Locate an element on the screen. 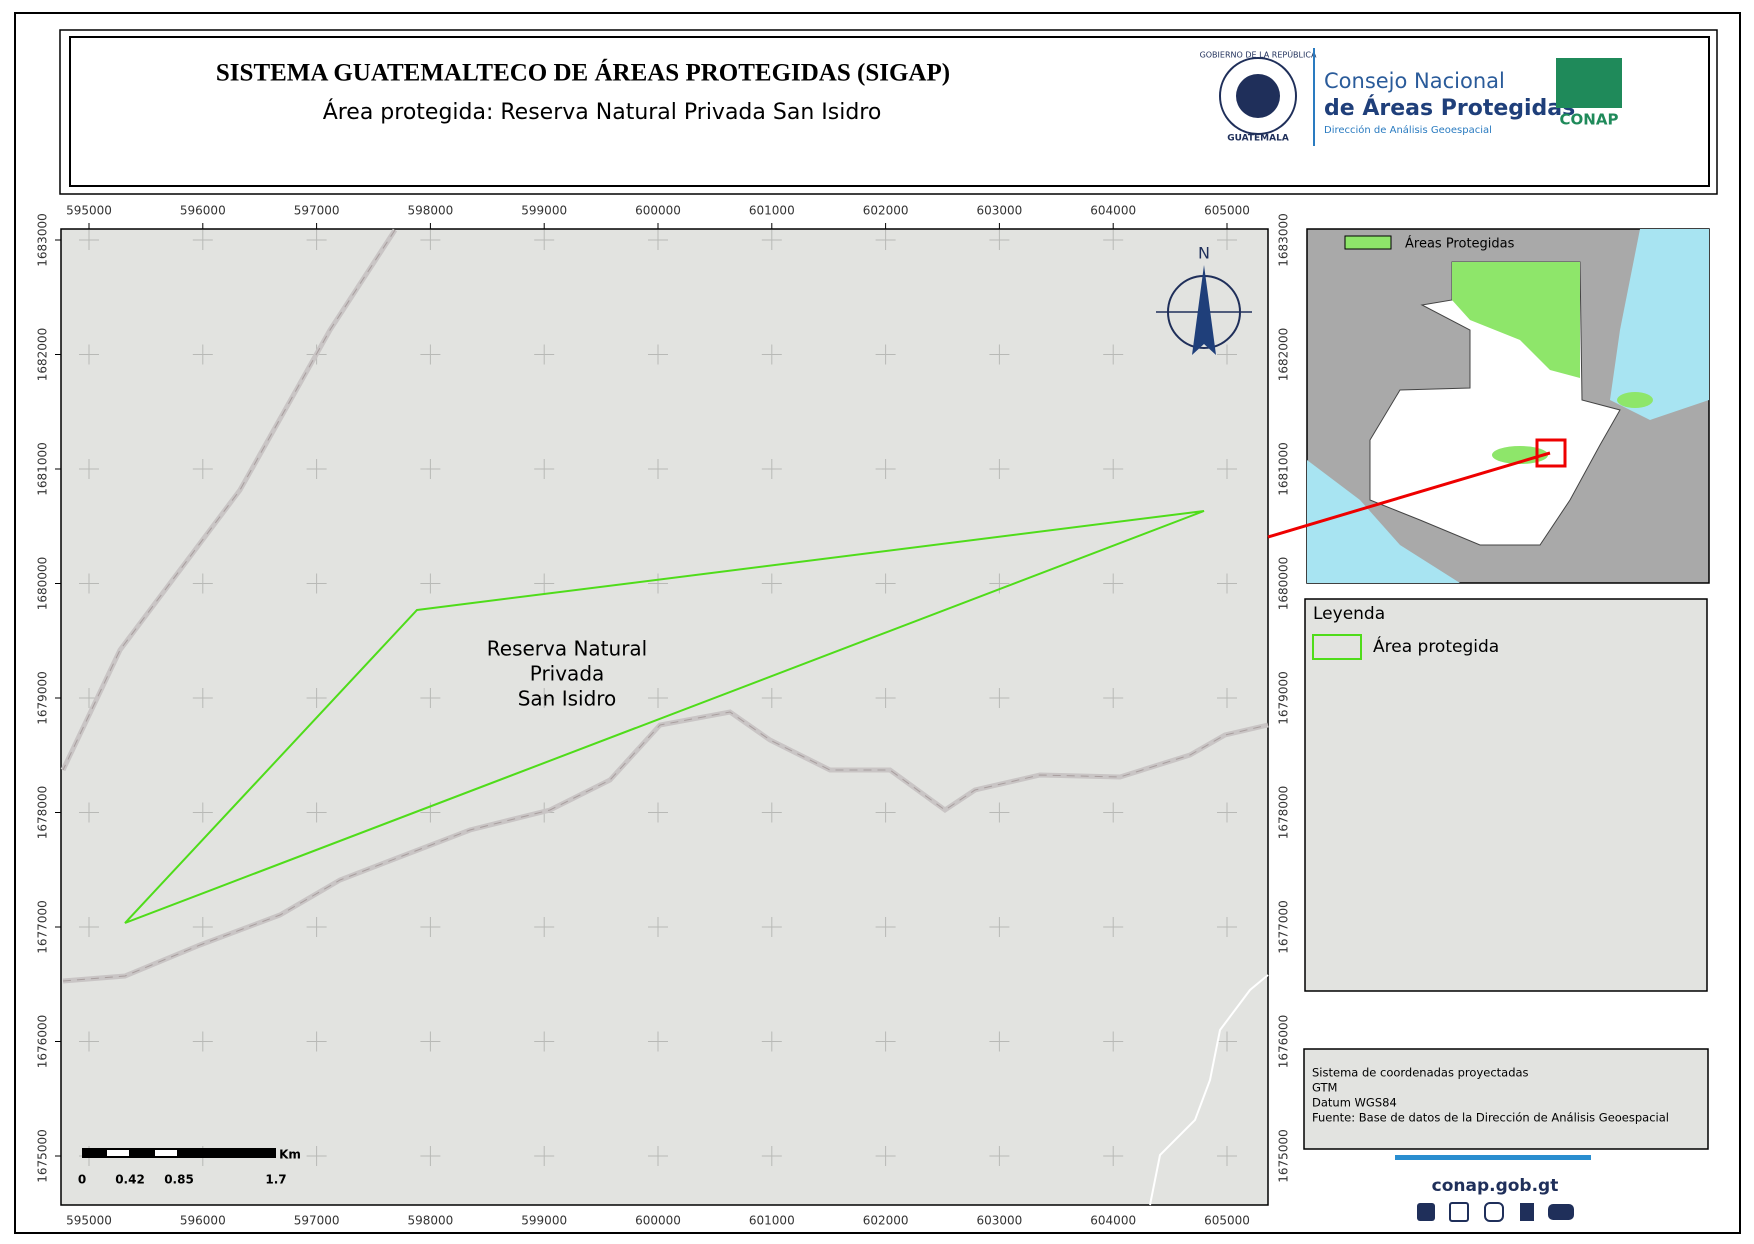 The height and width of the screenshot is (1244, 1754). y-tick-label: 1678000 is located at coordinates (43, 812).